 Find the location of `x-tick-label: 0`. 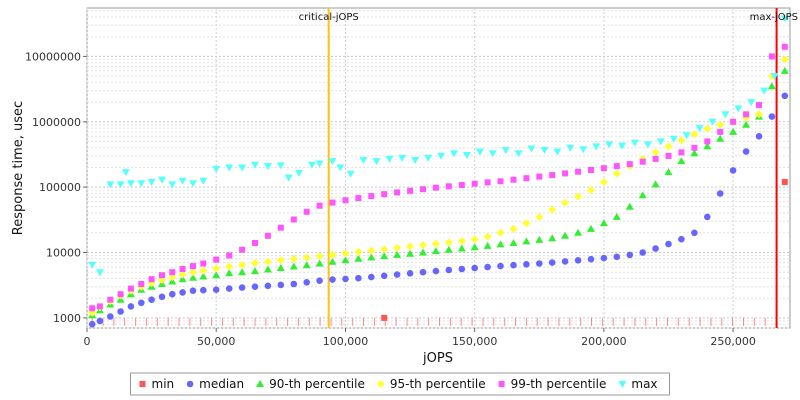

x-tick-label: 0 is located at coordinates (87, 341).